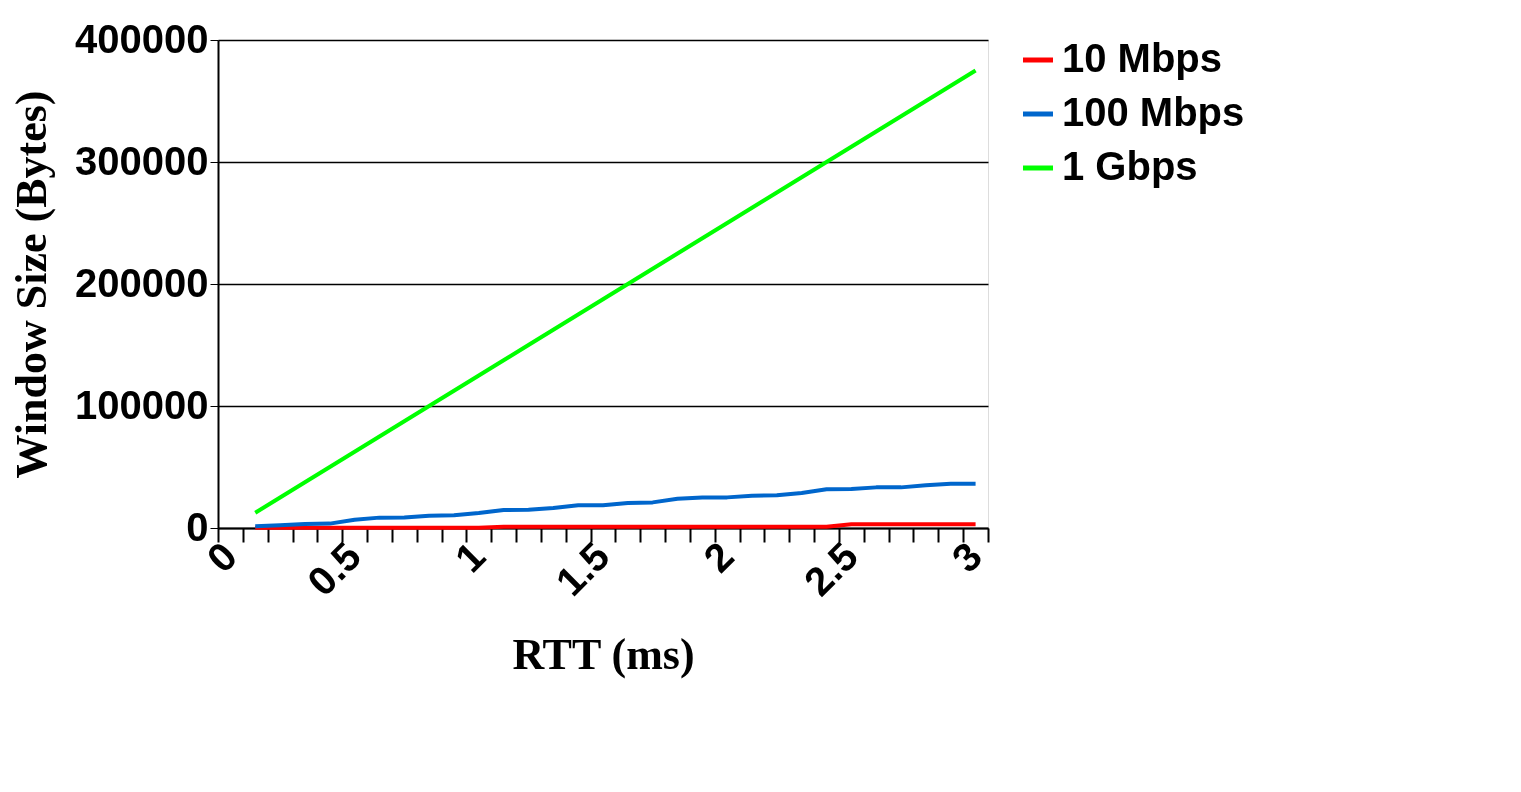 The image size is (1521, 792). I want to click on legend-label: 1 Gbps, so click(1130, 166).